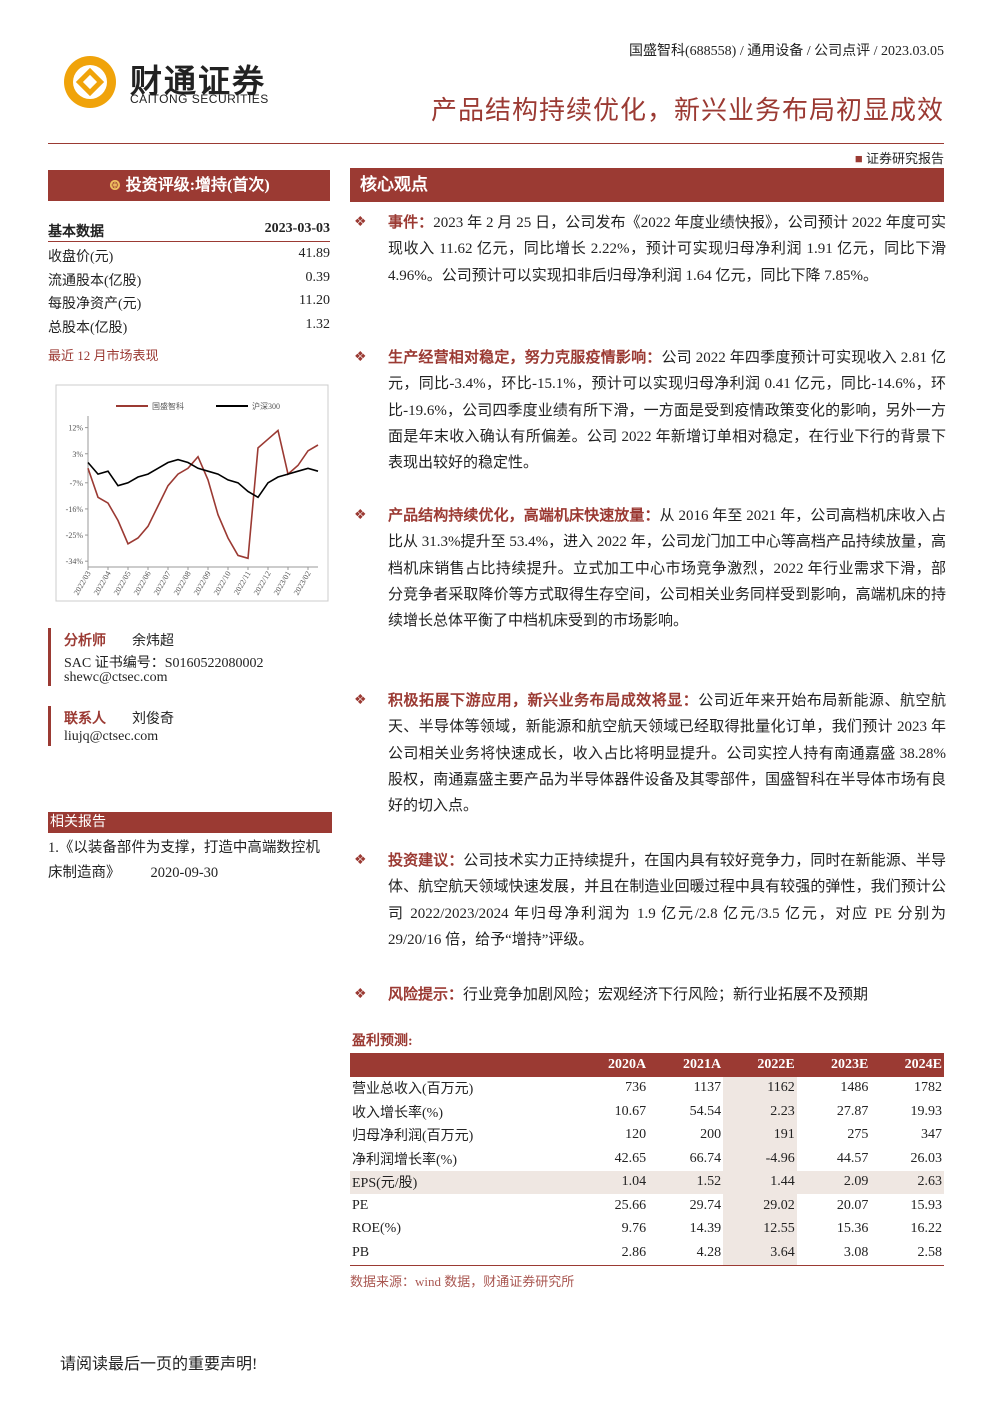 The image size is (992, 1403). I want to click on cell: 1486, so click(854, 1088).